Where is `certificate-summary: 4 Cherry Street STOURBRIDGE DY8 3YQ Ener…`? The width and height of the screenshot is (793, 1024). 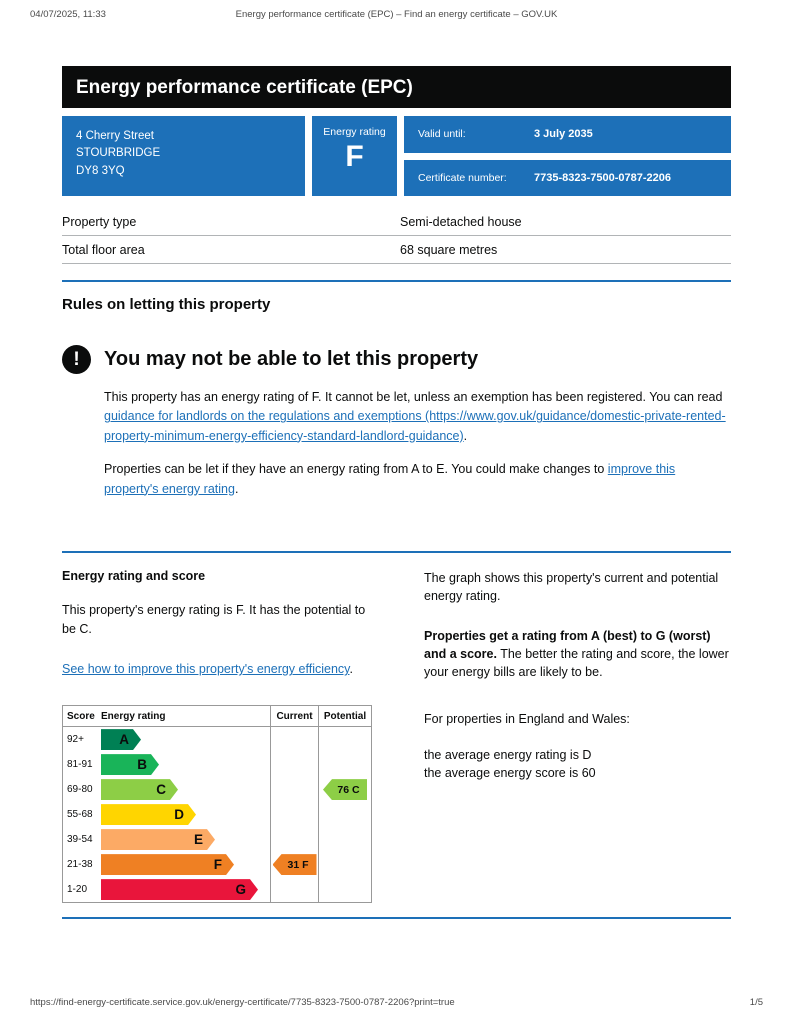
certificate-summary: 4 Cherry Street STOURBRIDGE DY8 3YQ Ener… is located at coordinates (396, 156).